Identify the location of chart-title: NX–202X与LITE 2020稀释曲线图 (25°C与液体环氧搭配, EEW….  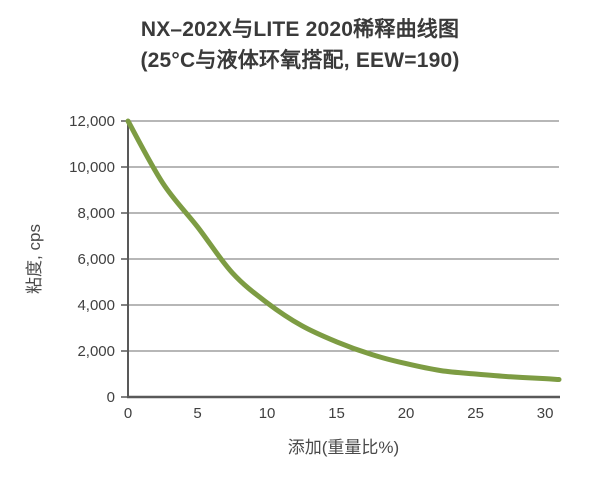
(300, 45).